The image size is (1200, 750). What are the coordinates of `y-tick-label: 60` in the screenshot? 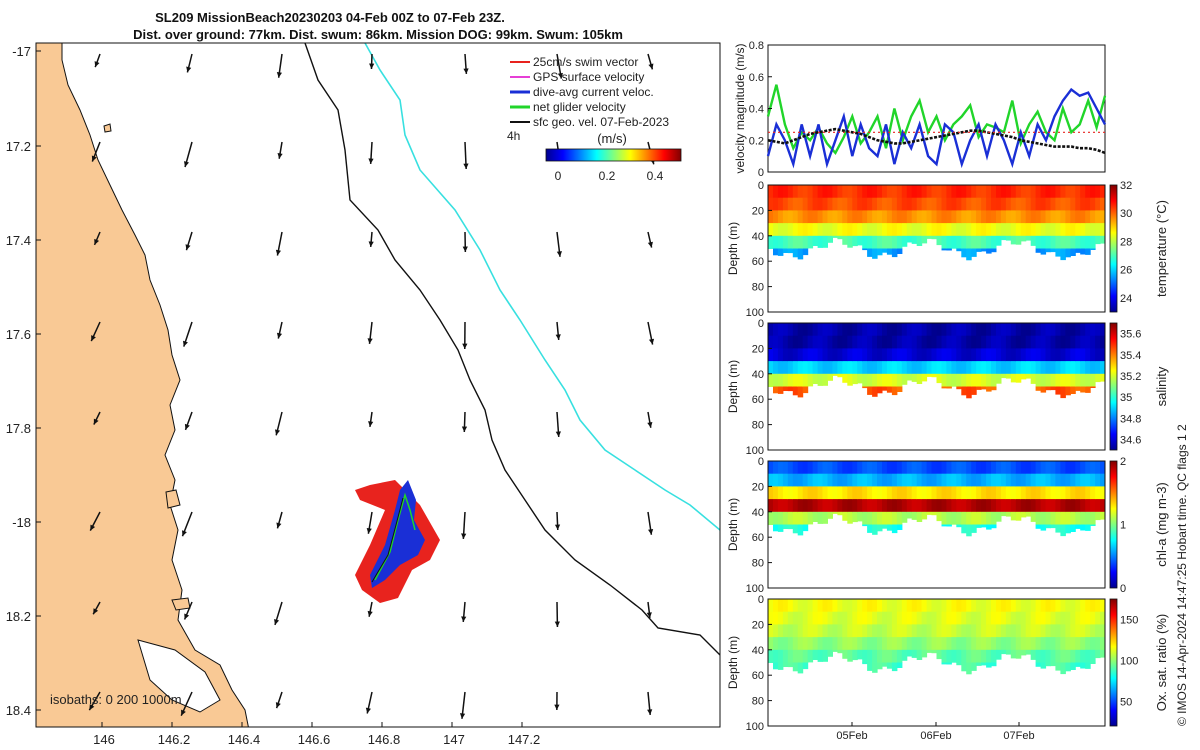 It's located at (758, 262).